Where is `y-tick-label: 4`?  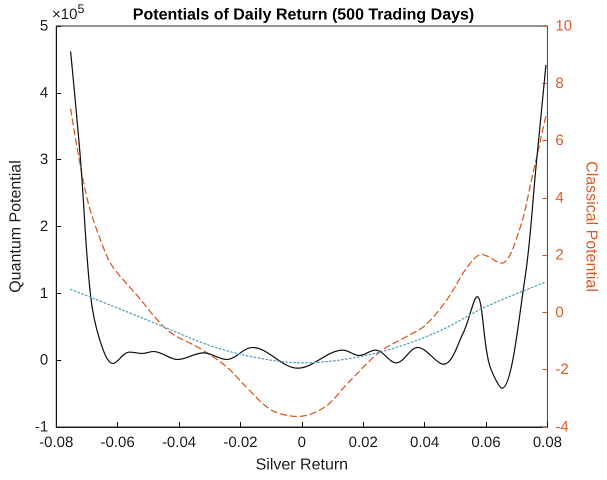 y-tick-label: 4 is located at coordinates (44, 93).